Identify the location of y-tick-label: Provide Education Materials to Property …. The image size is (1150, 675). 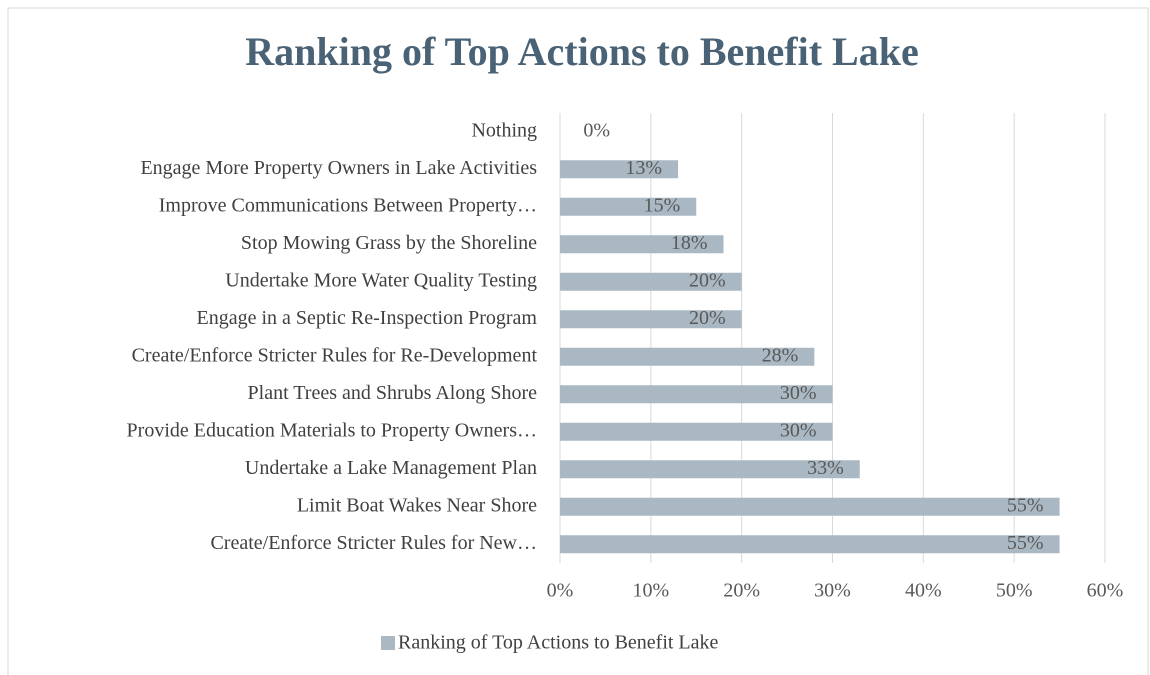
(332, 430).